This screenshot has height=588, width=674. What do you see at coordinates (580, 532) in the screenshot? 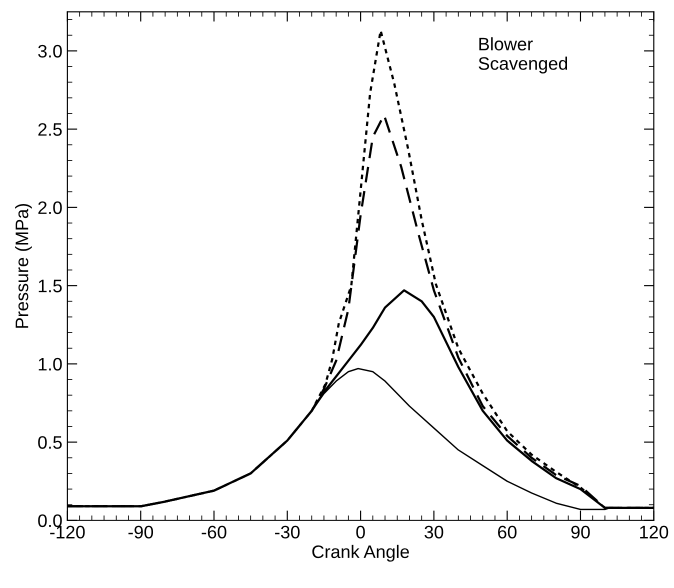
I see `x-tick-label: 90` at bounding box center [580, 532].